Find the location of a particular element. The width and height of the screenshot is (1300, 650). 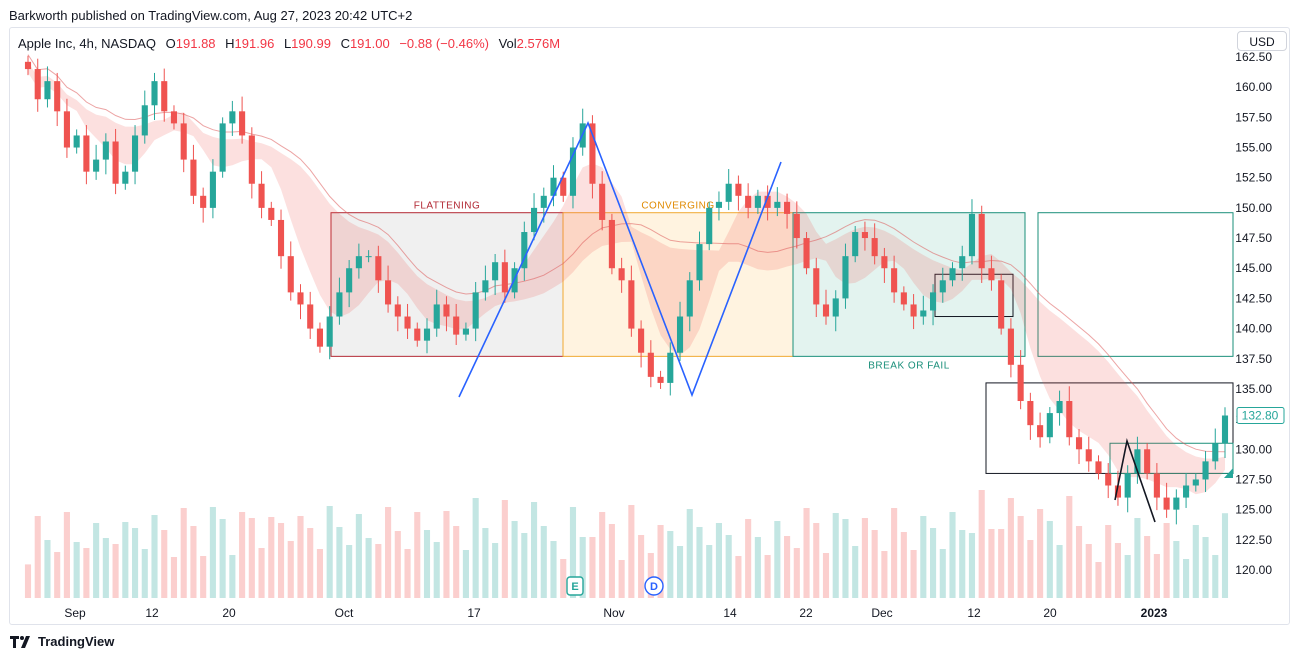

dividend-marker-icon is located at coordinates (654, 586).